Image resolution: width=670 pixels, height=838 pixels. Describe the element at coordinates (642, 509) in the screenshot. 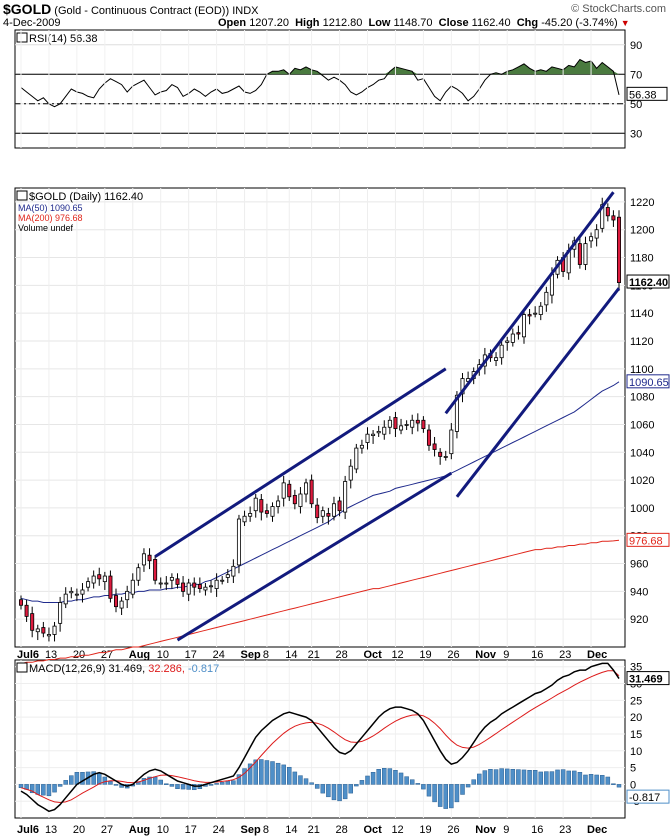

I see `price-tick-label: 1000` at that location.